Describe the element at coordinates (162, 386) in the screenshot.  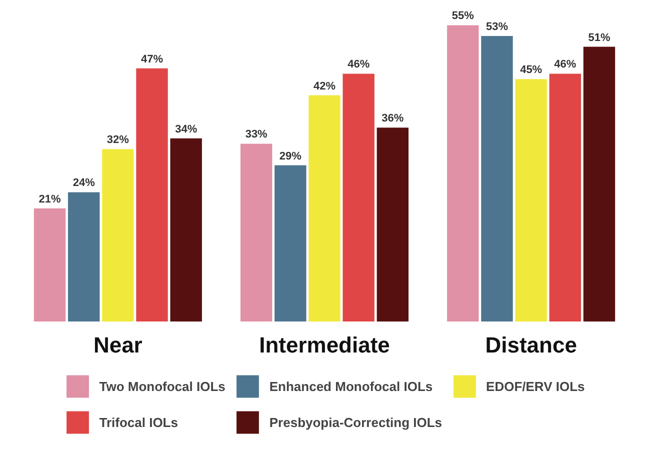
I see `legend-label: Two Monofocal IOLs` at that location.